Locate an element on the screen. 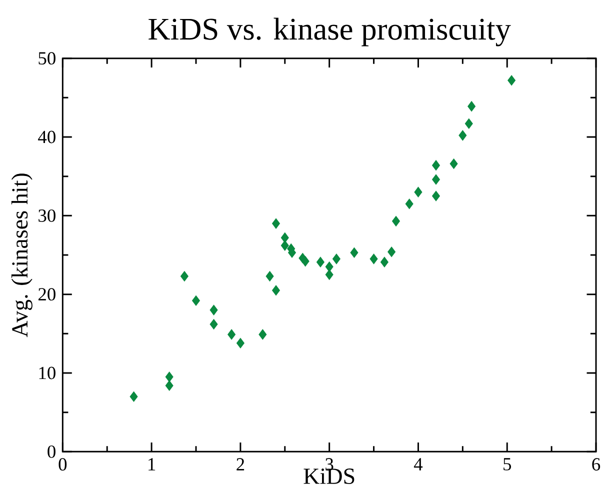 The image size is (604, 493). y-tick-label: 10 is located at coordinates (47, 373).